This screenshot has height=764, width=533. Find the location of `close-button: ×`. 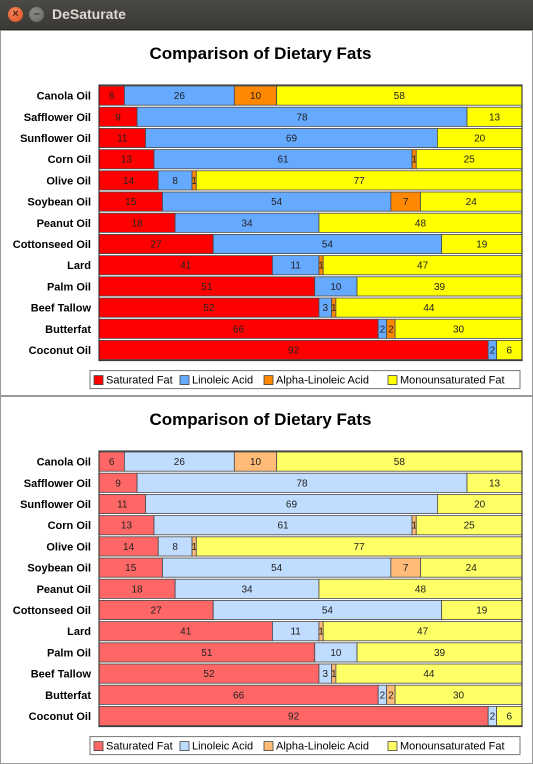

close-button: × is located at coordinates (15, 14).